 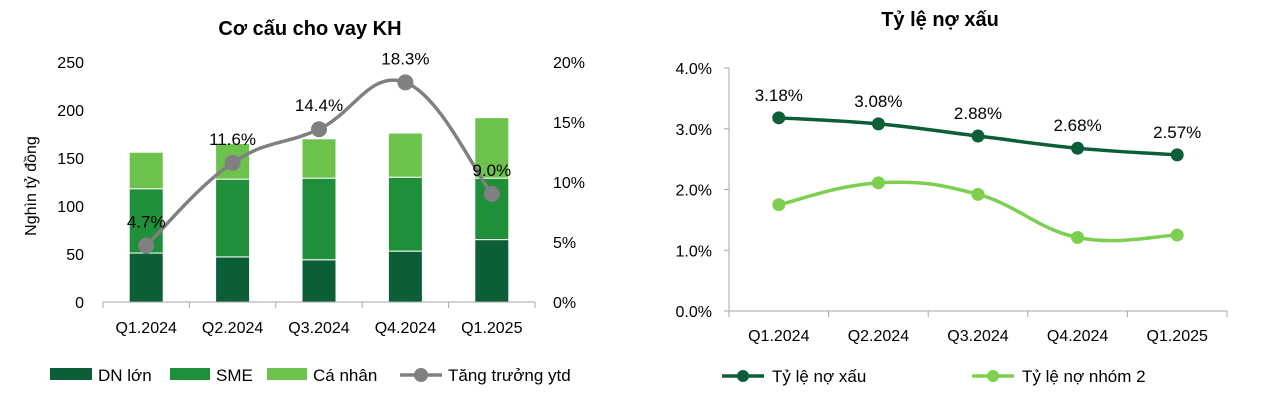 What do you see at coordinates (345, 375) in the screenshot?
I see `legend-label: Cá nhân` at bounding box center [345, 375].